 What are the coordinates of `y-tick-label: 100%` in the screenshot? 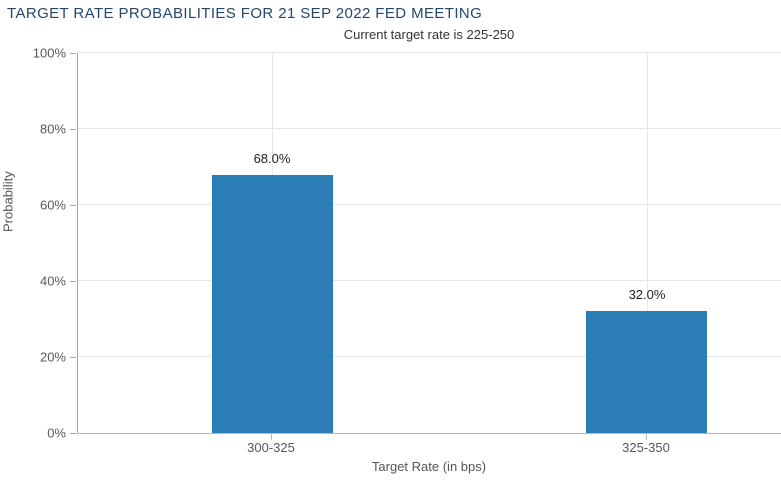 It's located at (49, 53).